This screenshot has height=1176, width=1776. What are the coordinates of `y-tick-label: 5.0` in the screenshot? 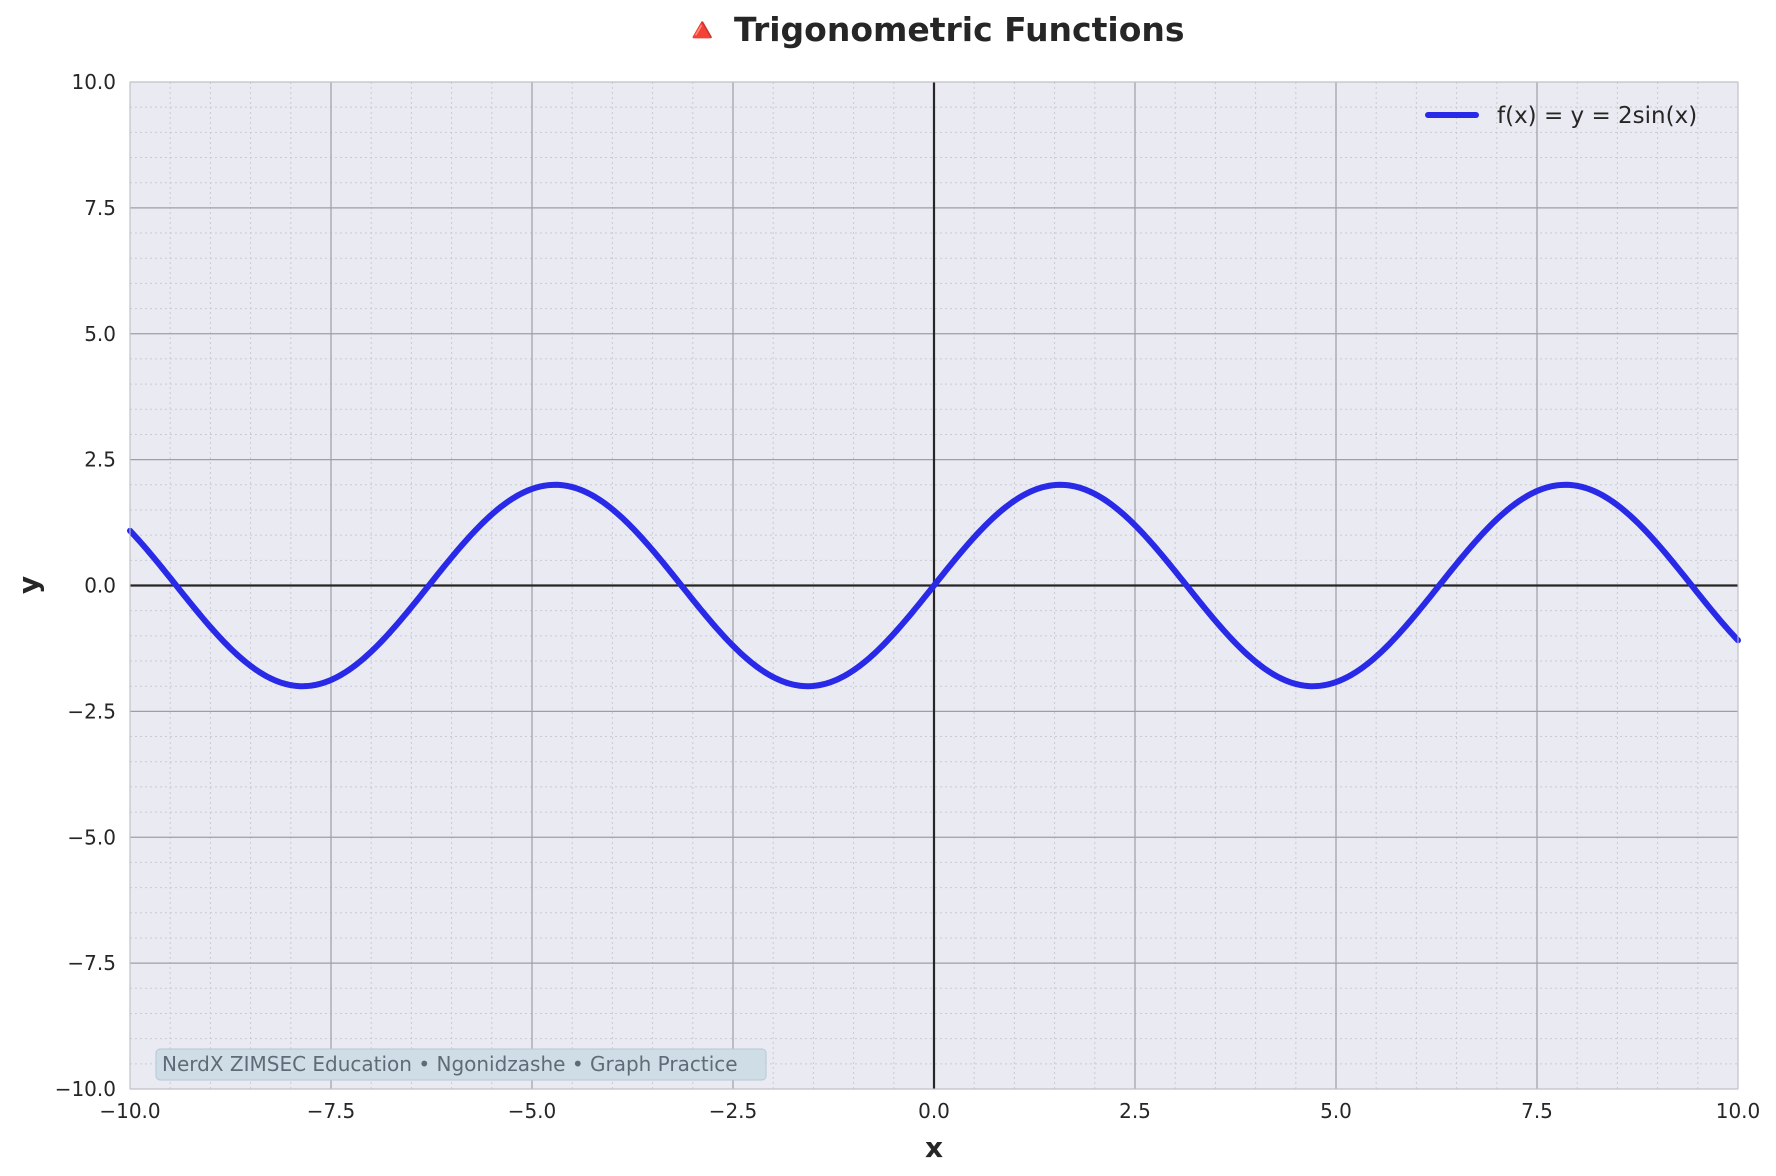 It's located at (100, 334).